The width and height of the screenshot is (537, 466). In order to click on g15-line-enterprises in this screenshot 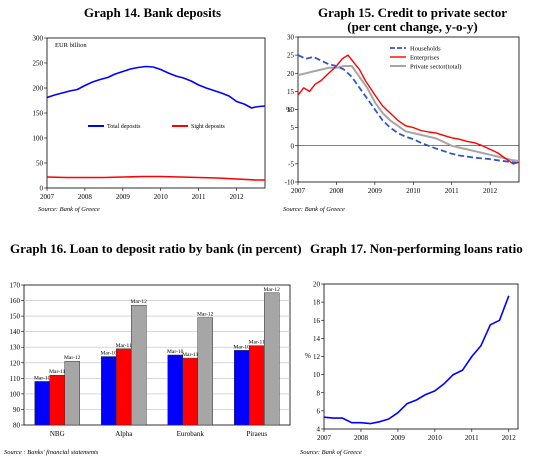, I will do `click(408, 109)`.